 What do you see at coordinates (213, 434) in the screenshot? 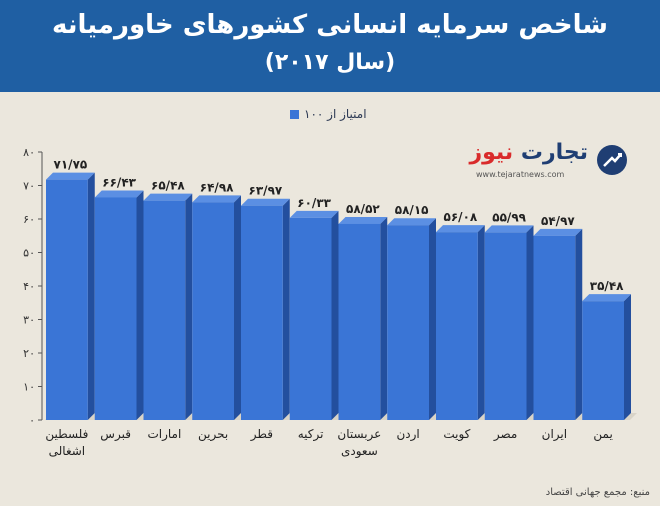
I see `x-tick-label: بحرین` at bounding box center [213, 434].